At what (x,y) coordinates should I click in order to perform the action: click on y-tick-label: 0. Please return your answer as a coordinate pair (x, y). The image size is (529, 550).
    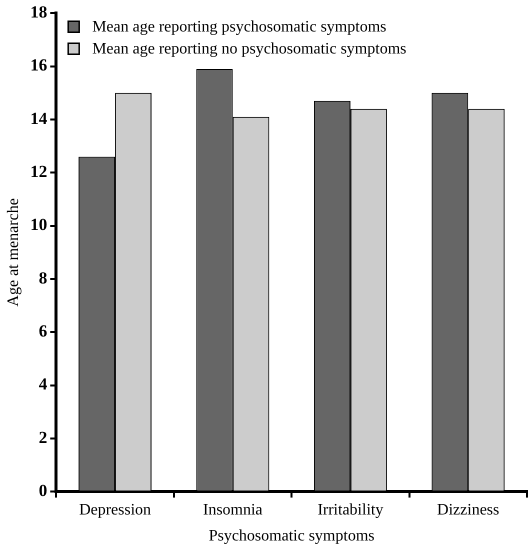
    Looking at the image, I should click on (43, 490).